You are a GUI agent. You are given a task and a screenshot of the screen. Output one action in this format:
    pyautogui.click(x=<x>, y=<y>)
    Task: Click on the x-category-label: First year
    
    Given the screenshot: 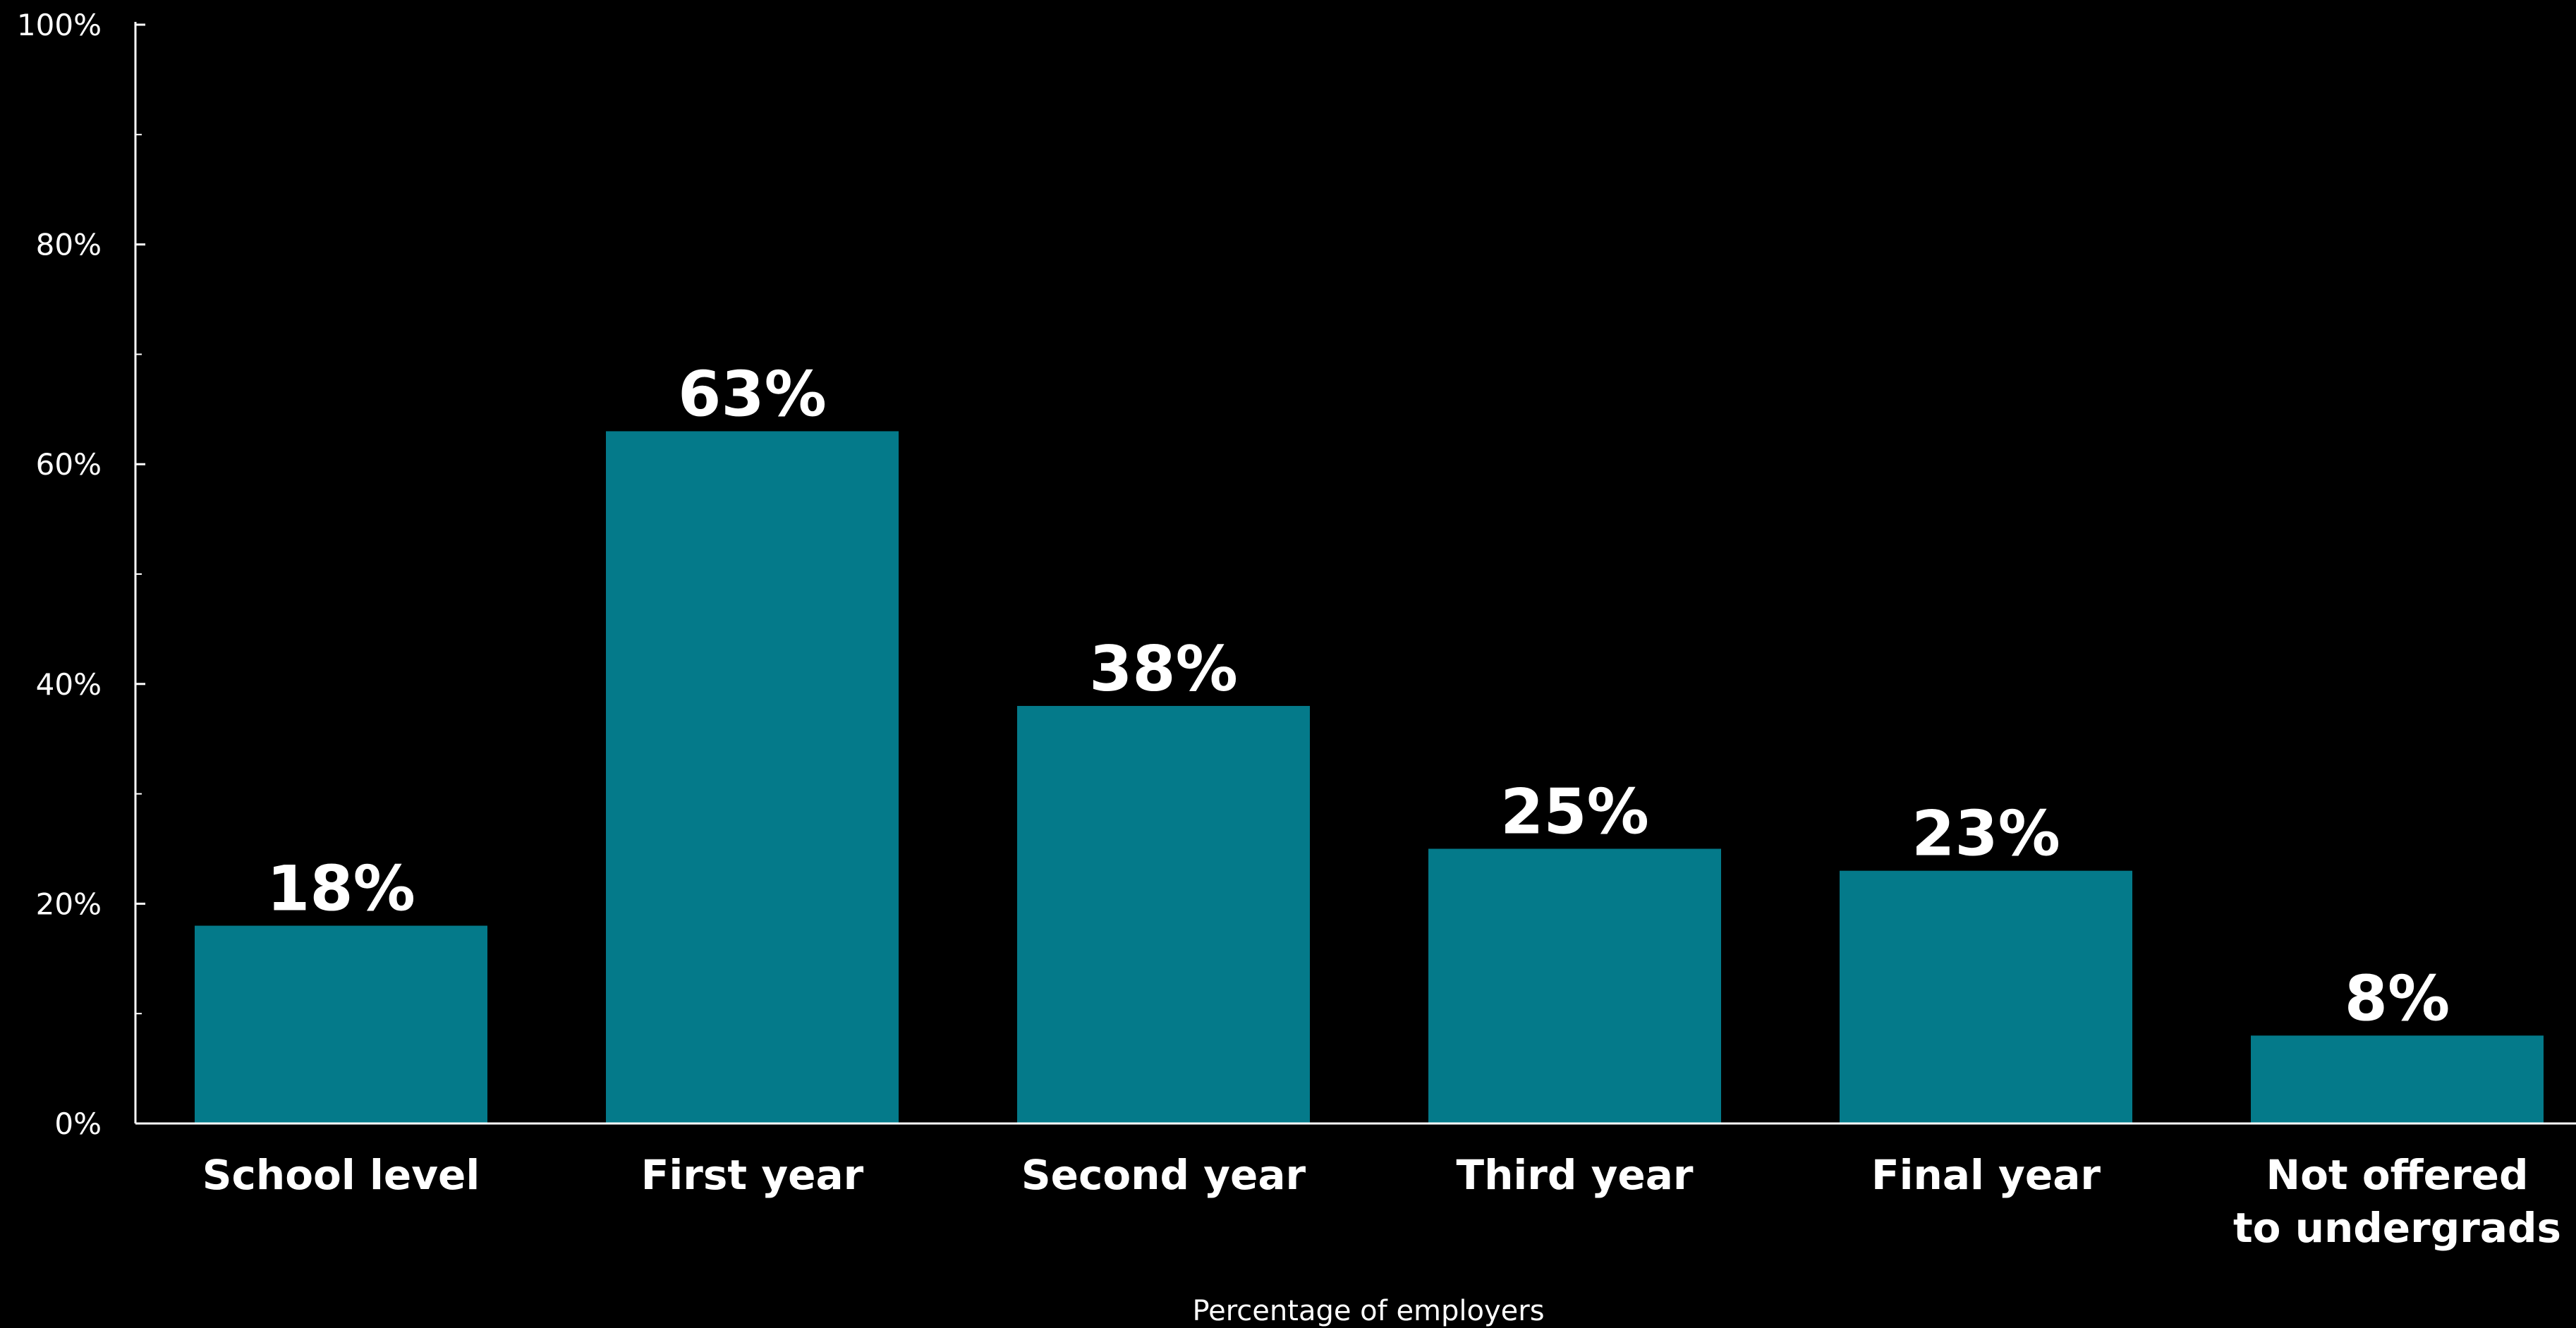 What is the action you would take?
    pyautogui.click(x=752, y=1175)
    